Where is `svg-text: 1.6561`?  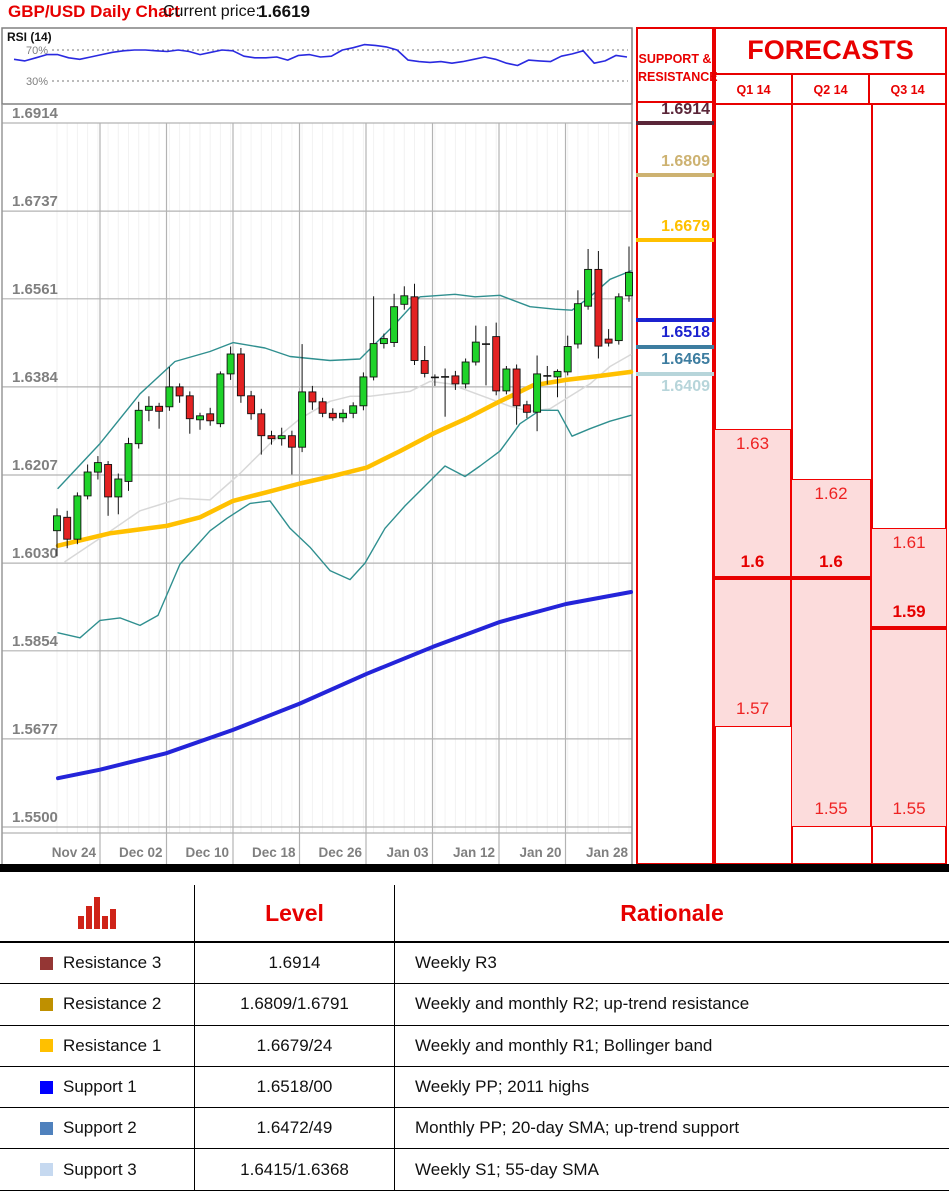 svg-text: 1.6561 is located at coordinates (35, 289).